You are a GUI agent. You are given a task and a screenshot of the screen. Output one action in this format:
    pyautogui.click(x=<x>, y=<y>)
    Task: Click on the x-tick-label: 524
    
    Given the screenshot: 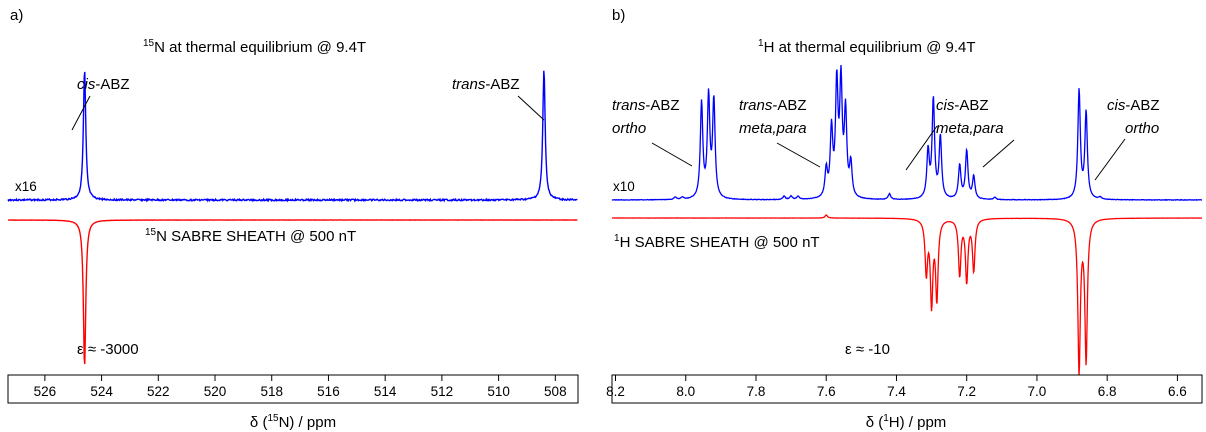 What is the action you would take?
    pyautogui.click(x=101, y=391)
    